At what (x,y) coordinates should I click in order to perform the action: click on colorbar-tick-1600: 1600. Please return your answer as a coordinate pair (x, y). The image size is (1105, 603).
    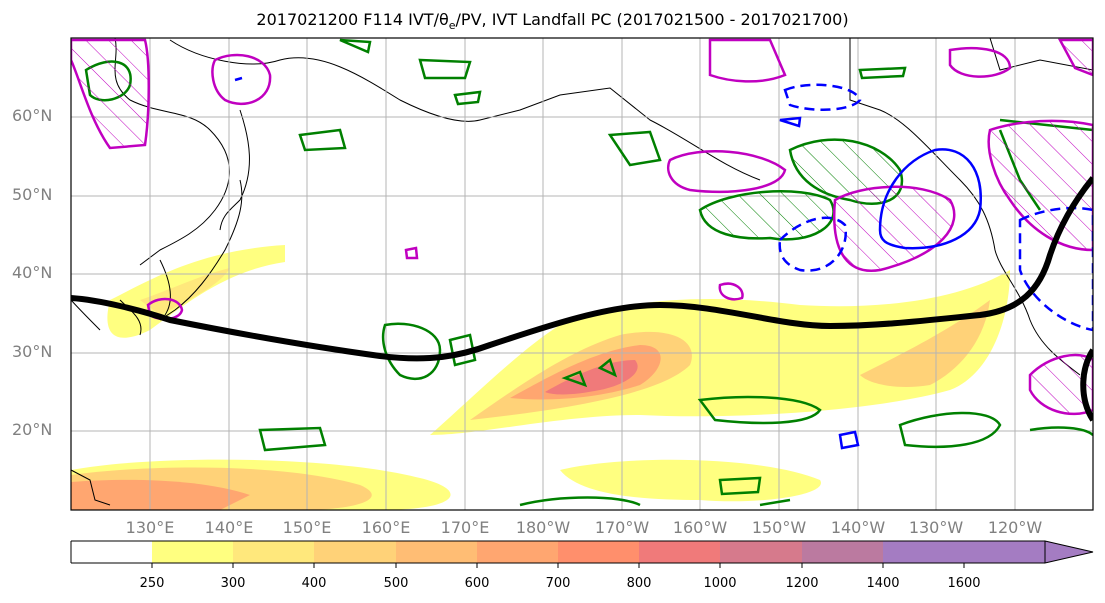
    Looking at the image, I should click on (964, 583).